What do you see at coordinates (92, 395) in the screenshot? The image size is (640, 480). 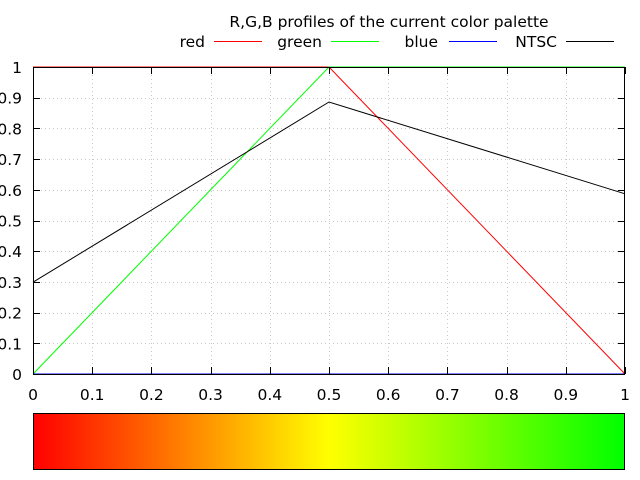 I see `x-tick-label: 0.1` at bounding box center [92, 395].